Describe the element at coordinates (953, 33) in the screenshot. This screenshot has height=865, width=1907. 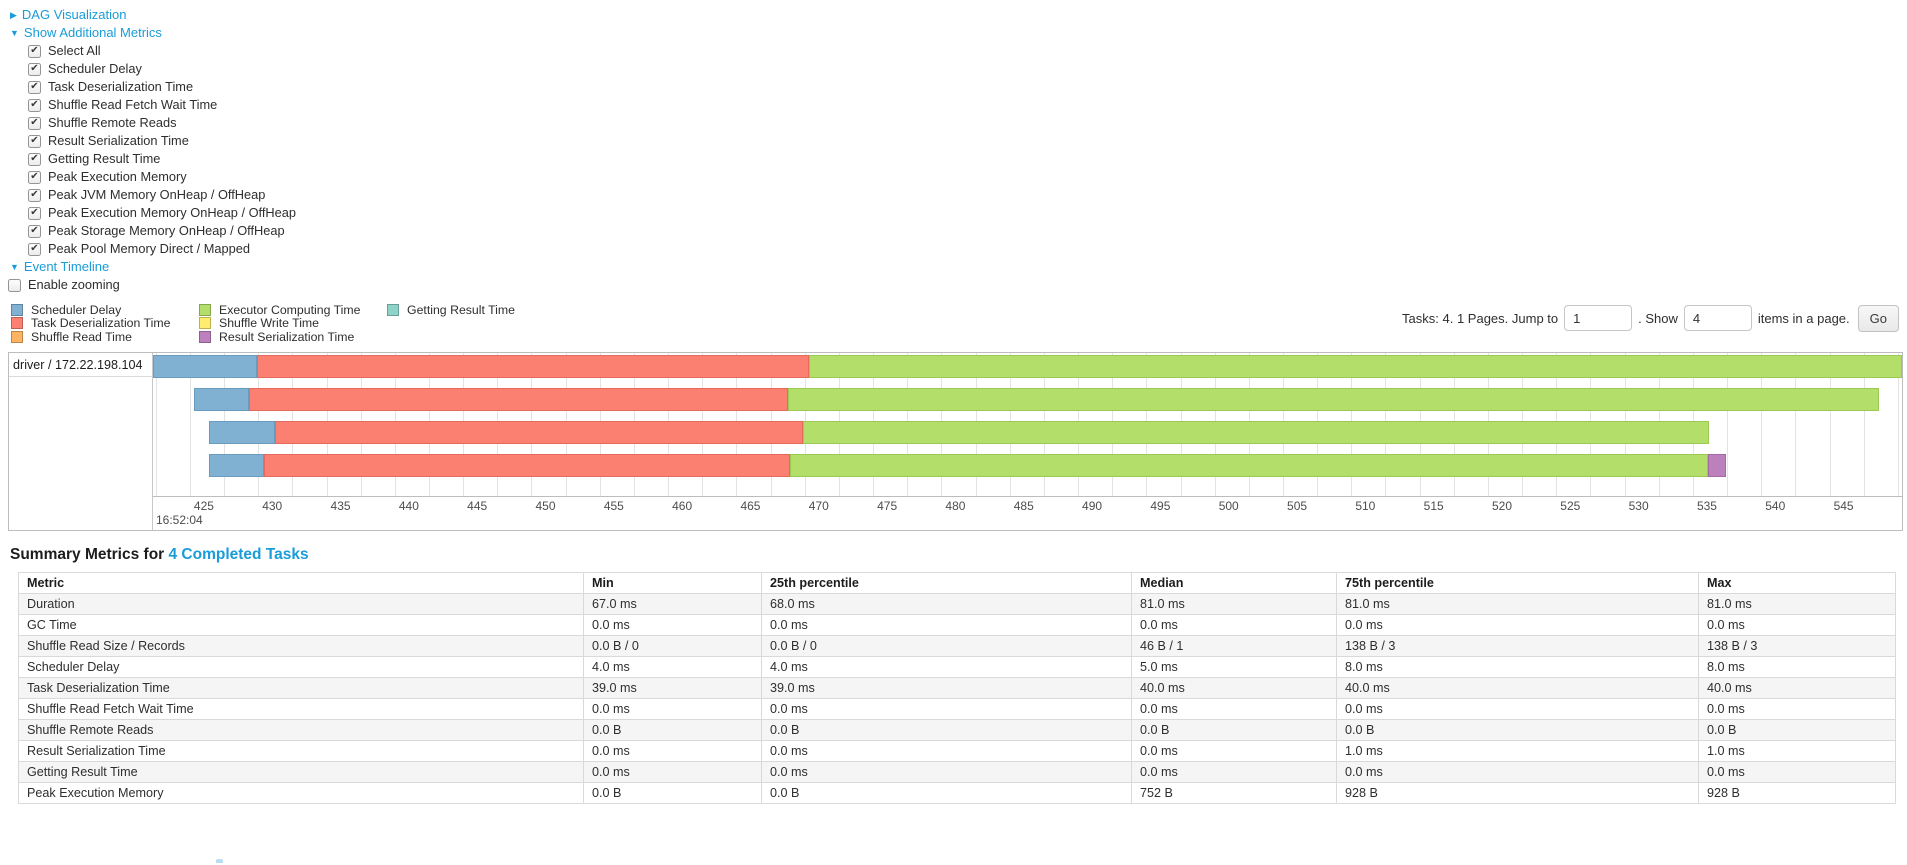
I see `show-additional-metrics-toggle: ▼ Show Additional Metrics` at that location.